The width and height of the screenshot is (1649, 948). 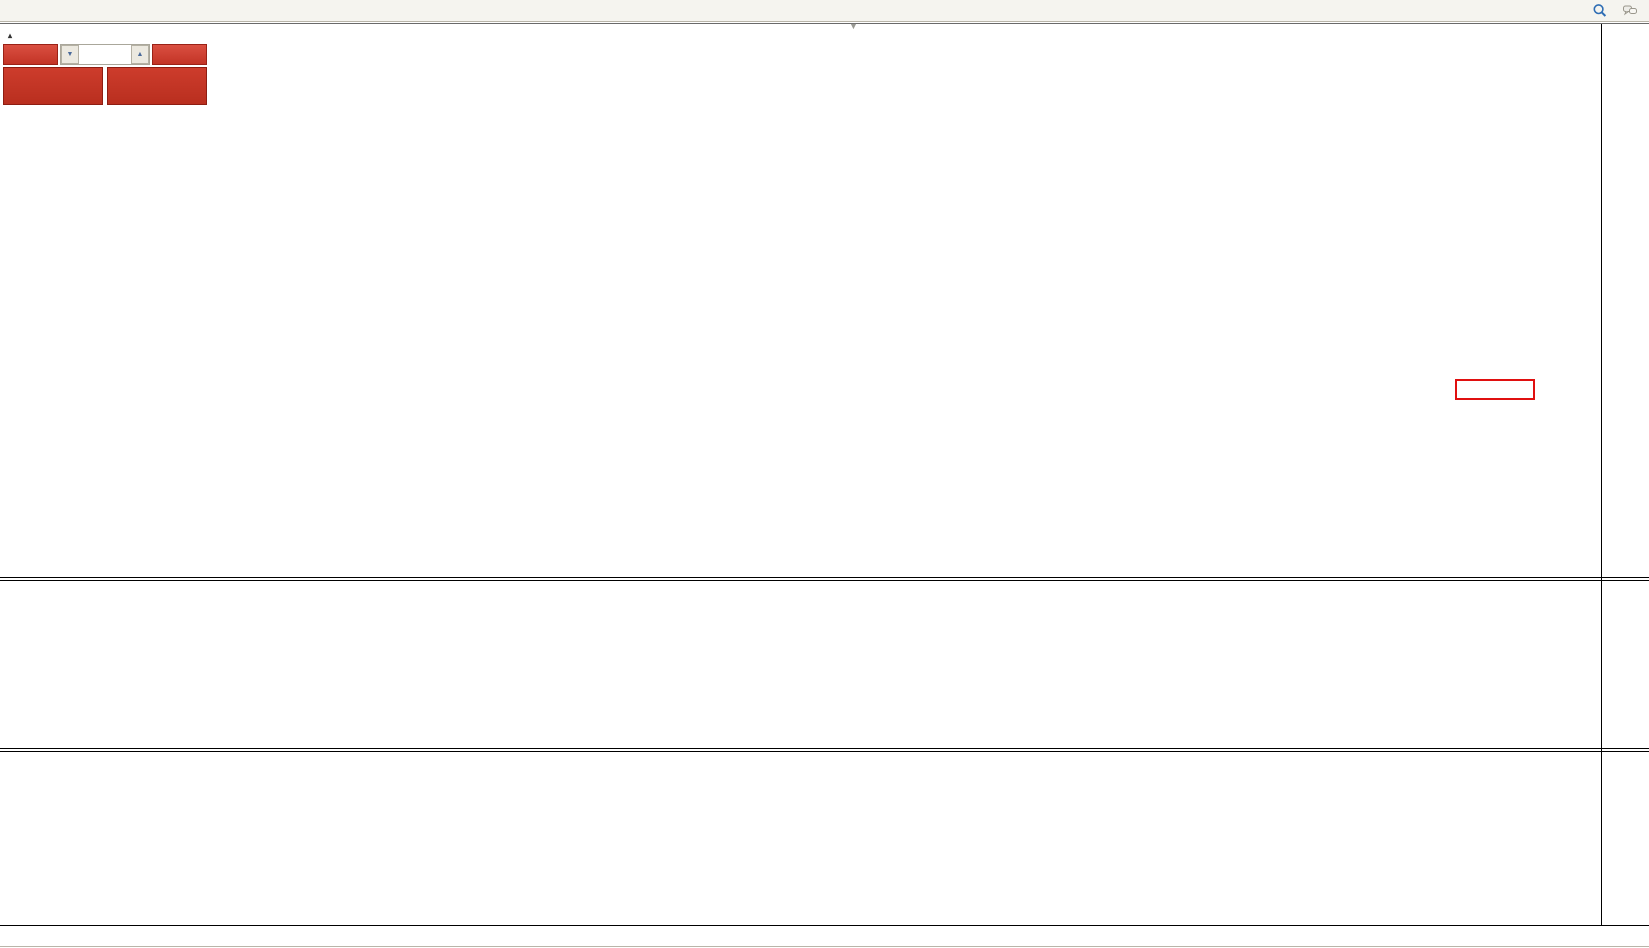 I want to click on one-click-trading-panel: ▼ ▲, so click(x=105, y=74).